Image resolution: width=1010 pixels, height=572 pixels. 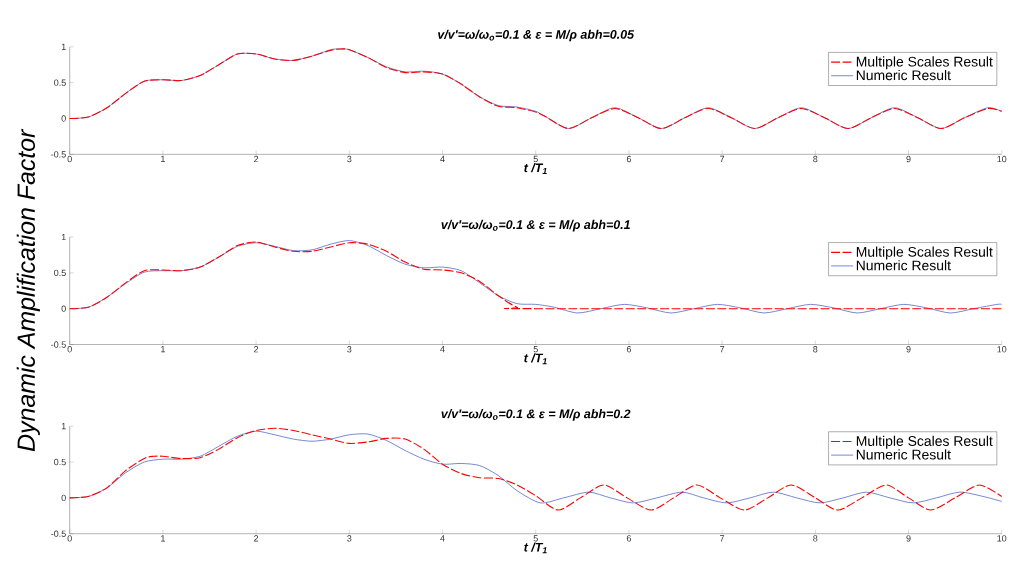 I want to click on chart-title: v/v′=ω/ω$_{o}$=0.1 & ε = M/ρ abh=0.1, so click(x=535, y=226).